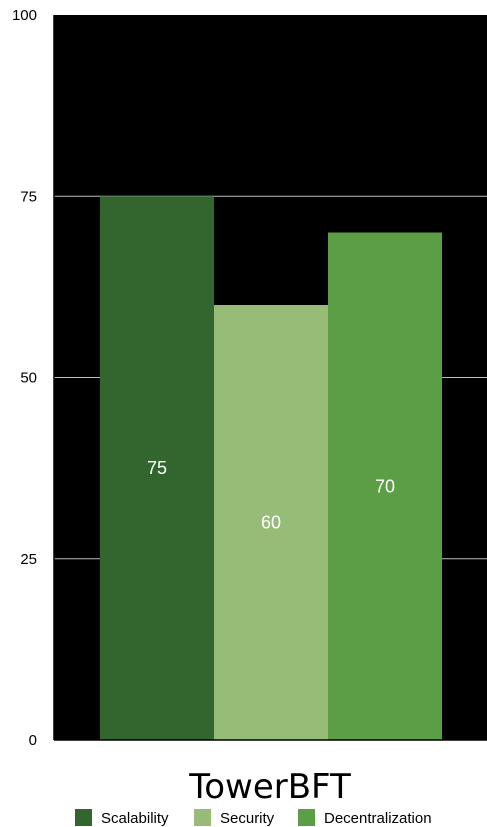 This screenshot has height=827, width=487. What do you see at coordinates (28, 196) in the screenshot?
I see `y-tick-label: 75` at bounding box center [28, 196].